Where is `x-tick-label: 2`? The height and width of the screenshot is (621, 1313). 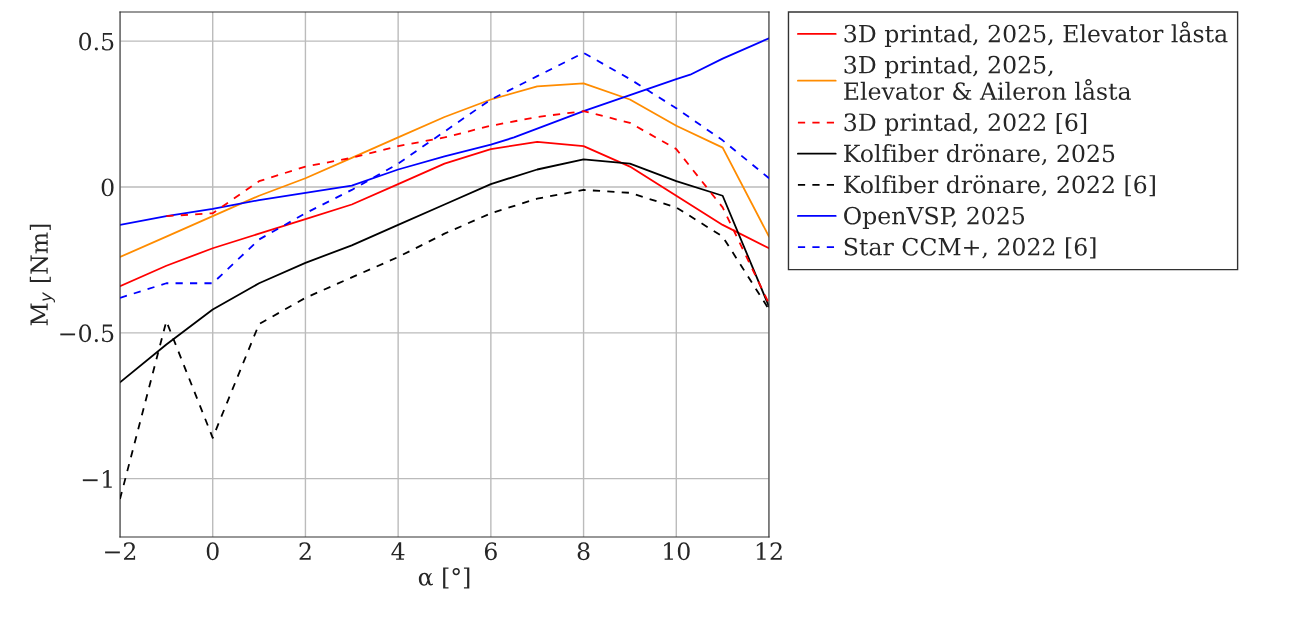 x-tick-label: 2 is located at coordinates (305, 551).